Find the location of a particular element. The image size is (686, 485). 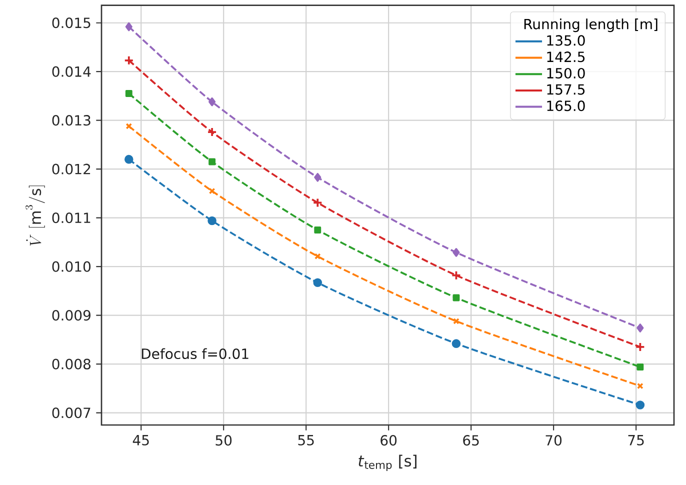

y-tick-label: 0.010 is located at coordinates (71, 266).